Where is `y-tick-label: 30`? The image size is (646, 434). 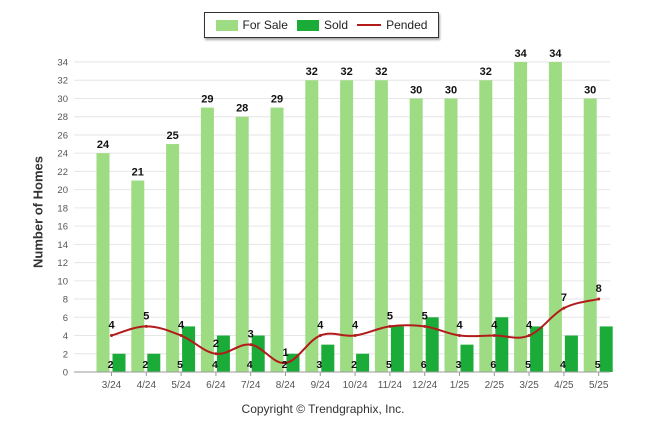
y-tick-label: 30 is located at coordinates (62, 99).